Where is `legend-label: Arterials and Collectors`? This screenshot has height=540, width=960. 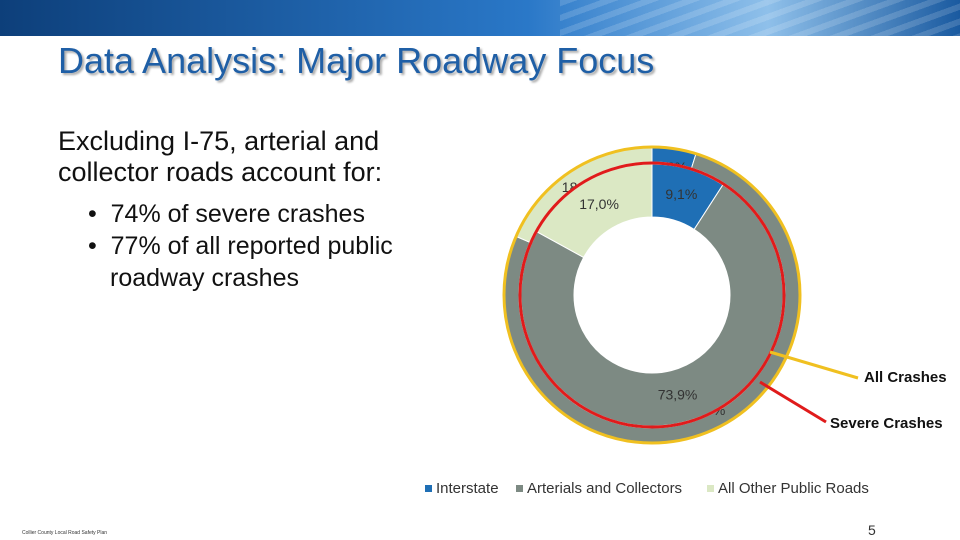 legend-label: Arterials and Collectors is located at coordinates (604, 488).